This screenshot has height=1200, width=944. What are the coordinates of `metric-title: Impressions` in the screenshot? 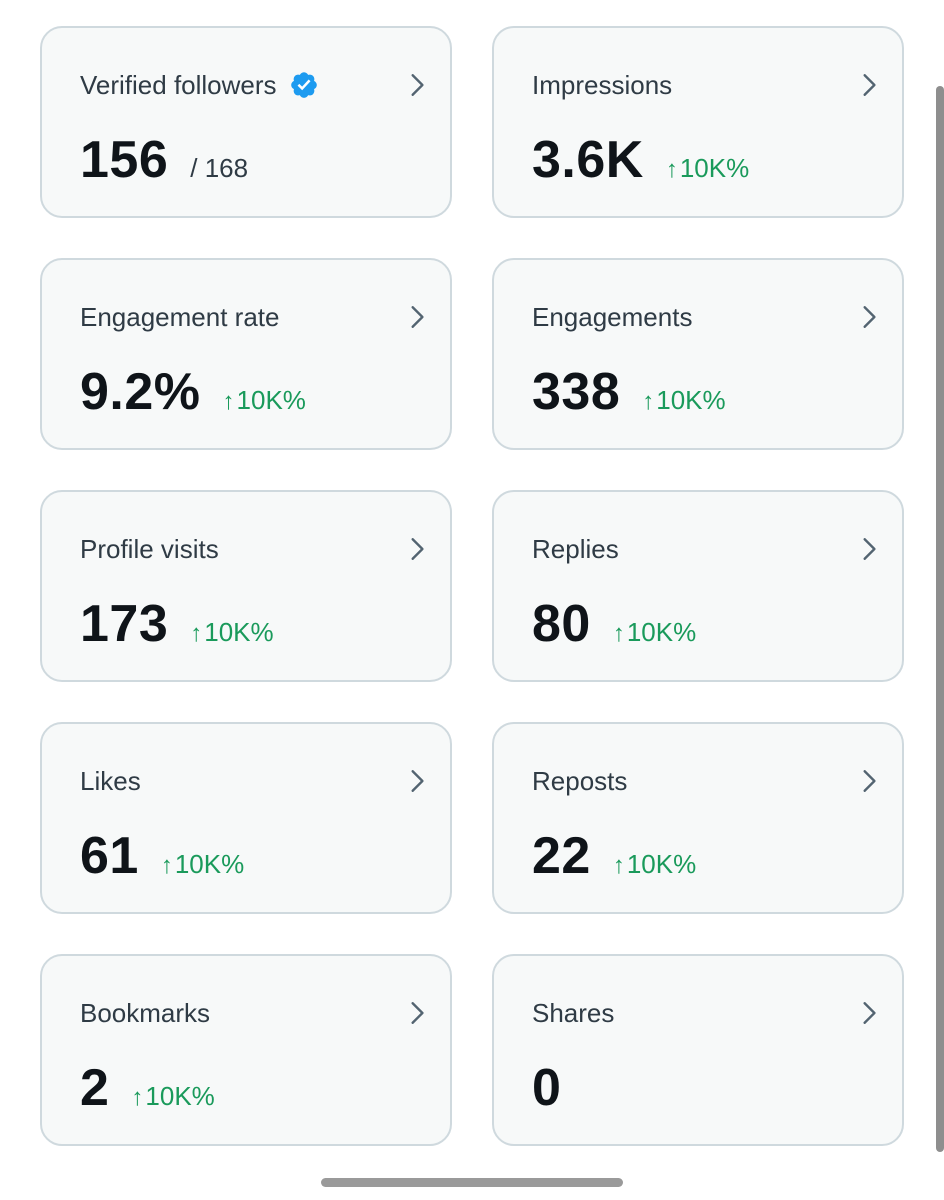 It's located at (602, 85).